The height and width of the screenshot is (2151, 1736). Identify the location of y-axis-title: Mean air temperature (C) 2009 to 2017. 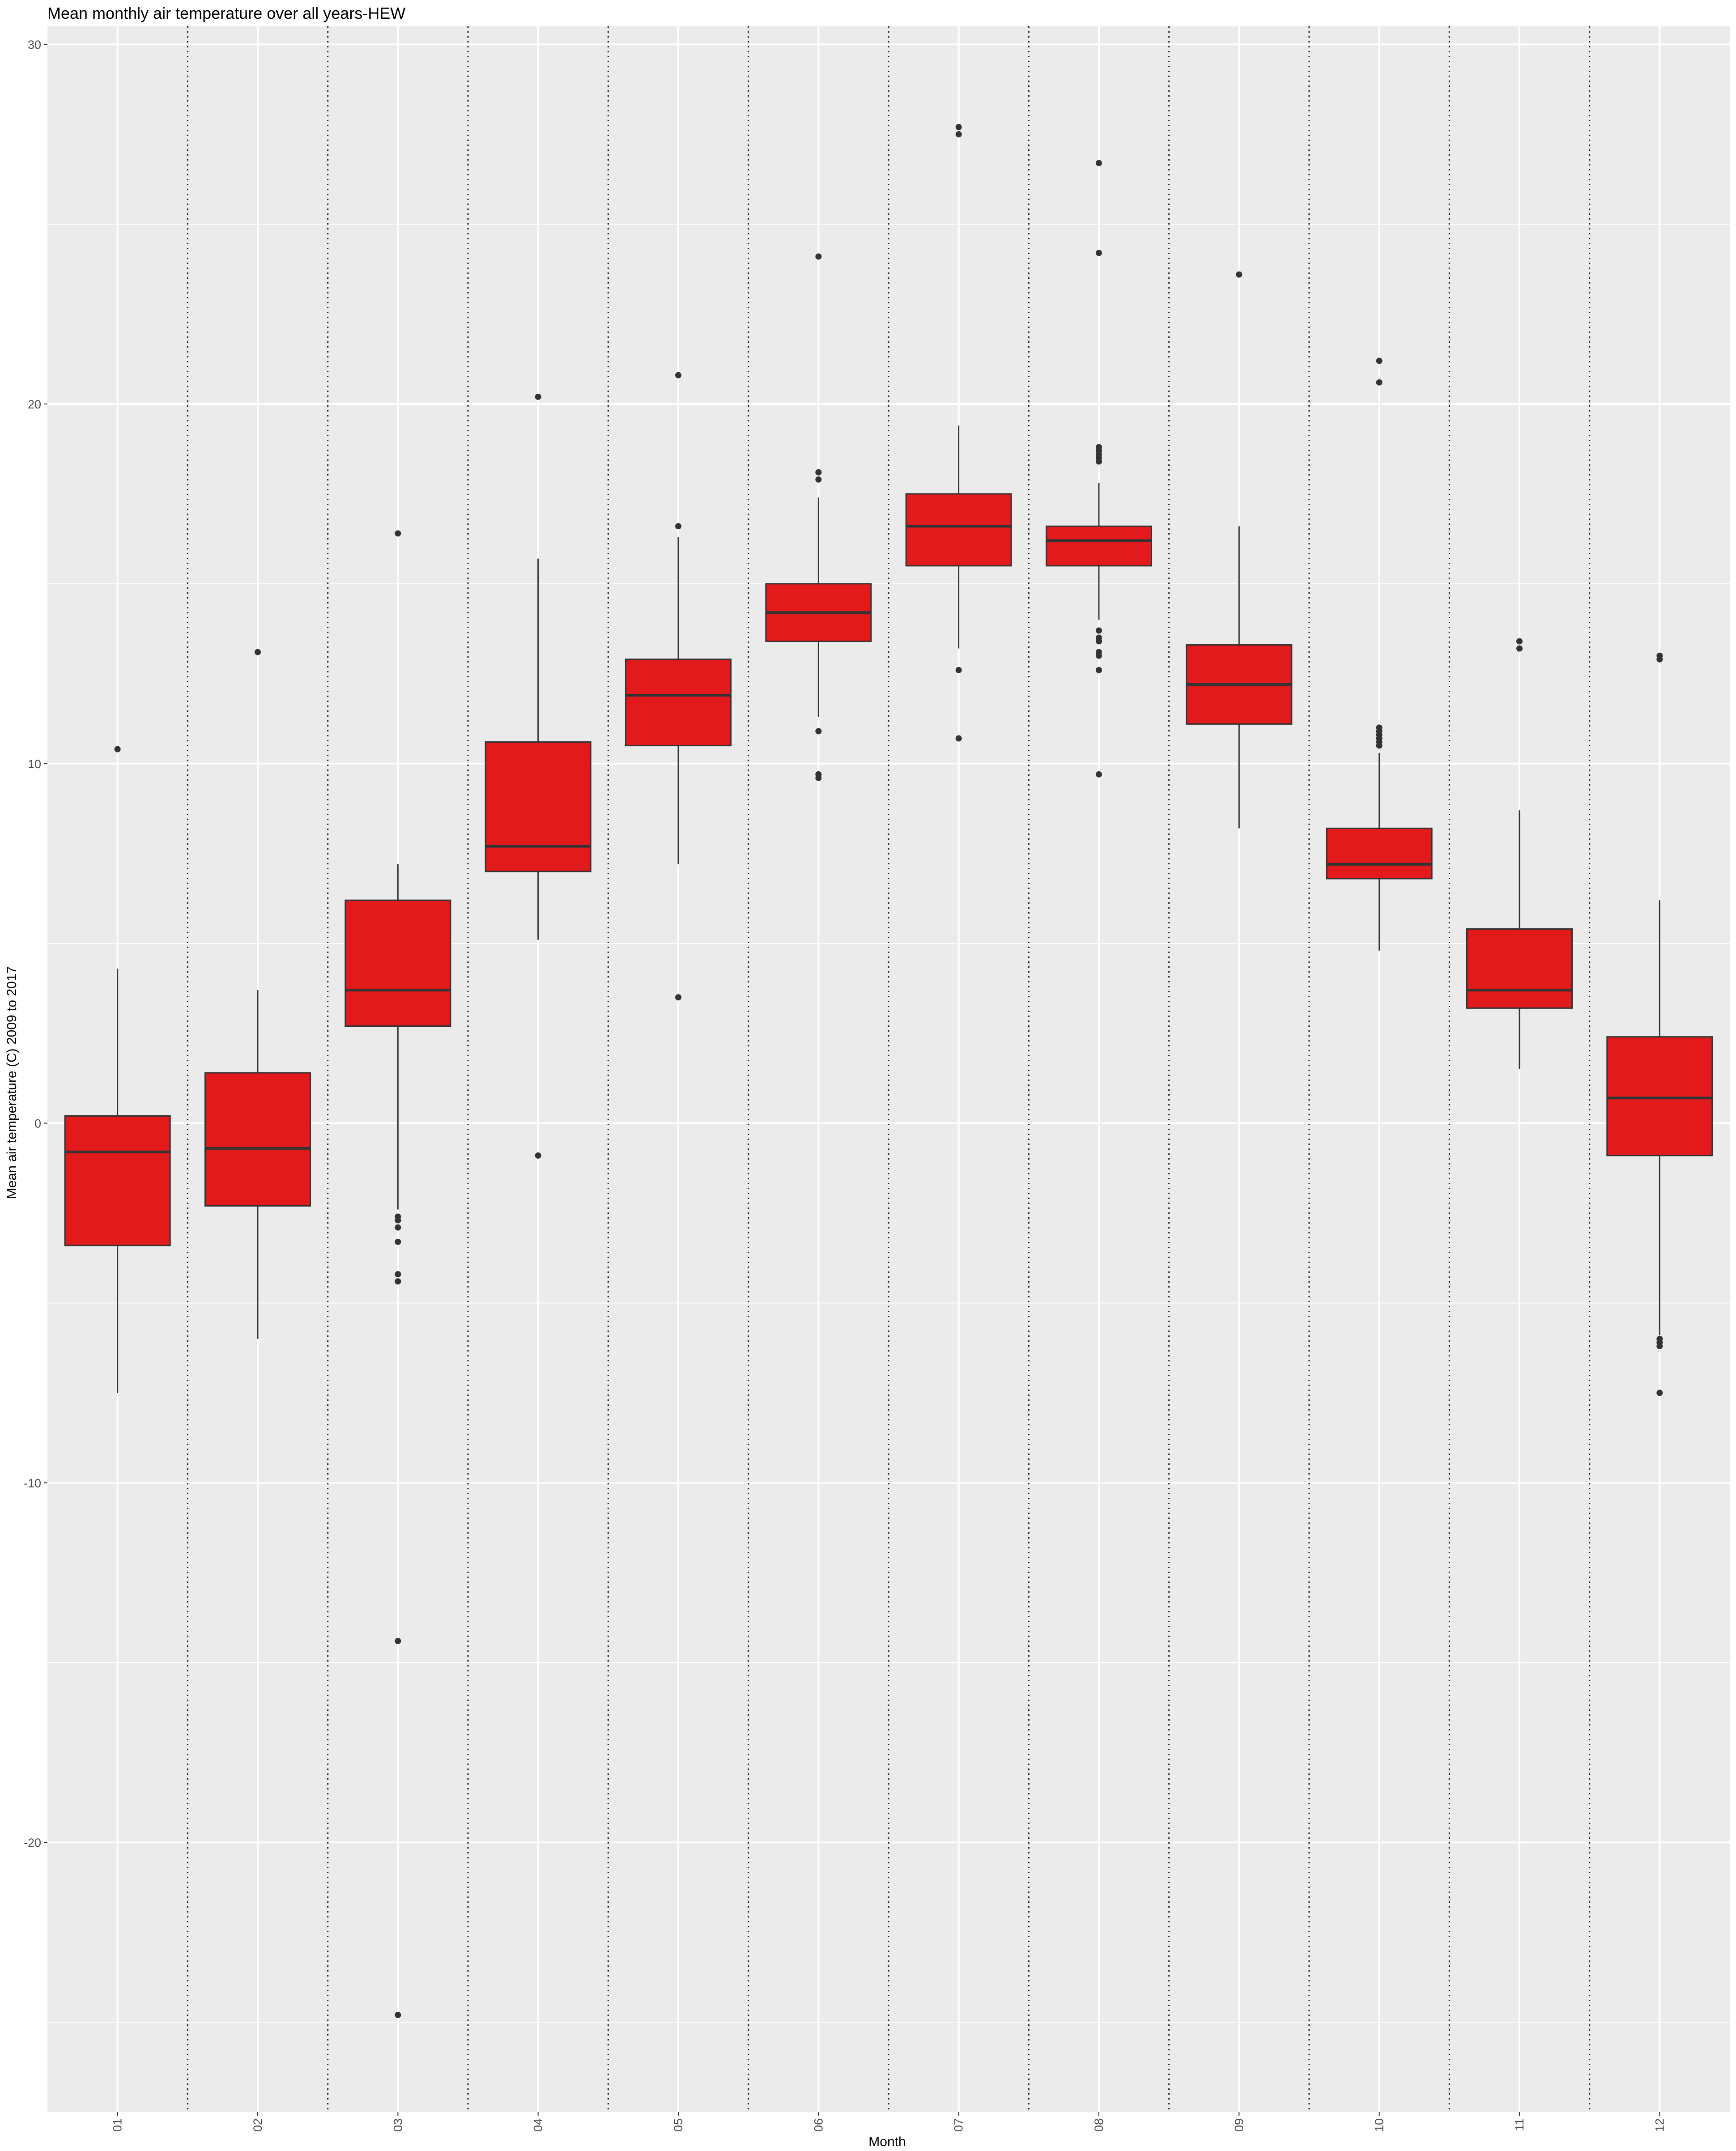
(12, 1082).